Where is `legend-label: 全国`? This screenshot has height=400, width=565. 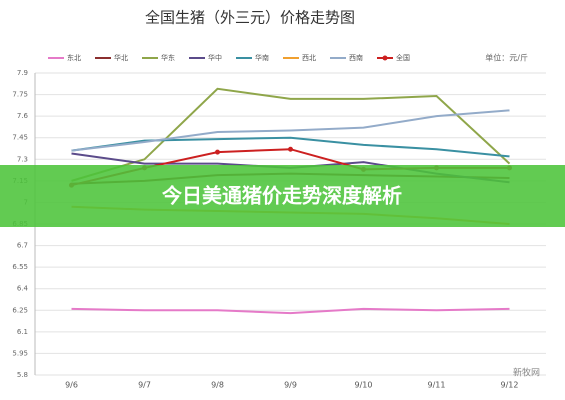
legend-label: 全国 is located at coordinates (403, 57).